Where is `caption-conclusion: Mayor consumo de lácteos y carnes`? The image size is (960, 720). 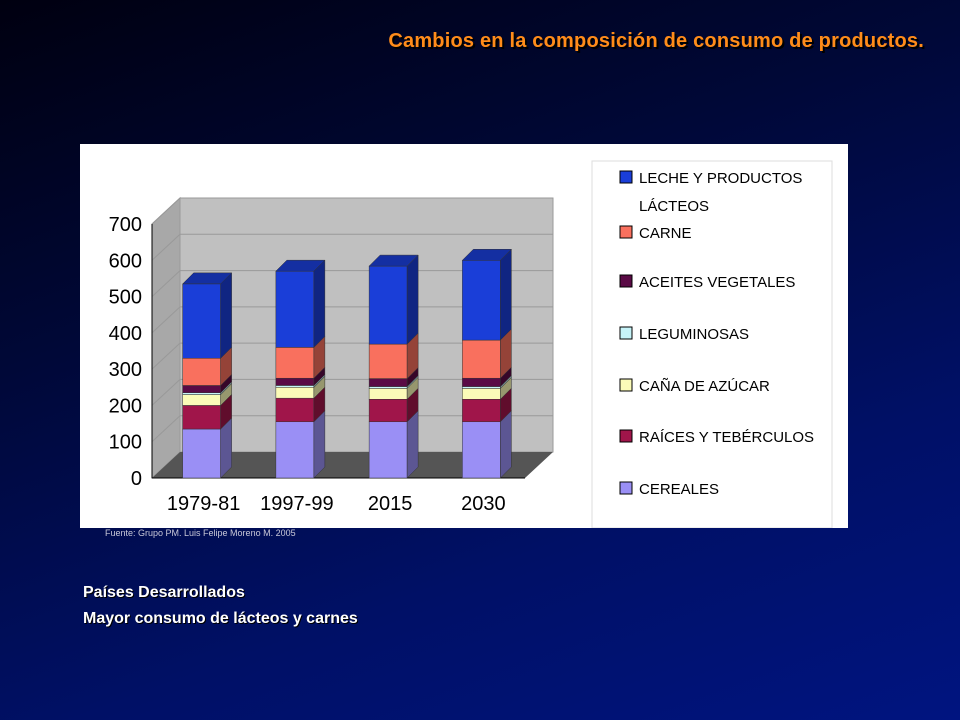 caption-conclusion: Mayor consumo de lácteos y carnes is located at coordinates (220, 618).